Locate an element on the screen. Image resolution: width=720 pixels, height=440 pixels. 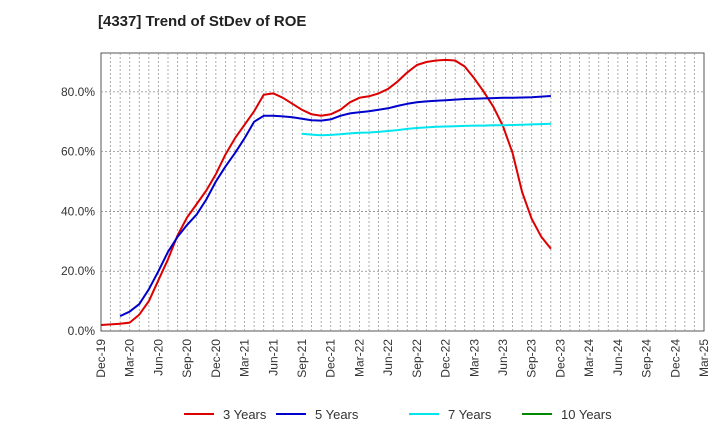
x-tick-label: Sep-22 is located at coordinates (417, 358).